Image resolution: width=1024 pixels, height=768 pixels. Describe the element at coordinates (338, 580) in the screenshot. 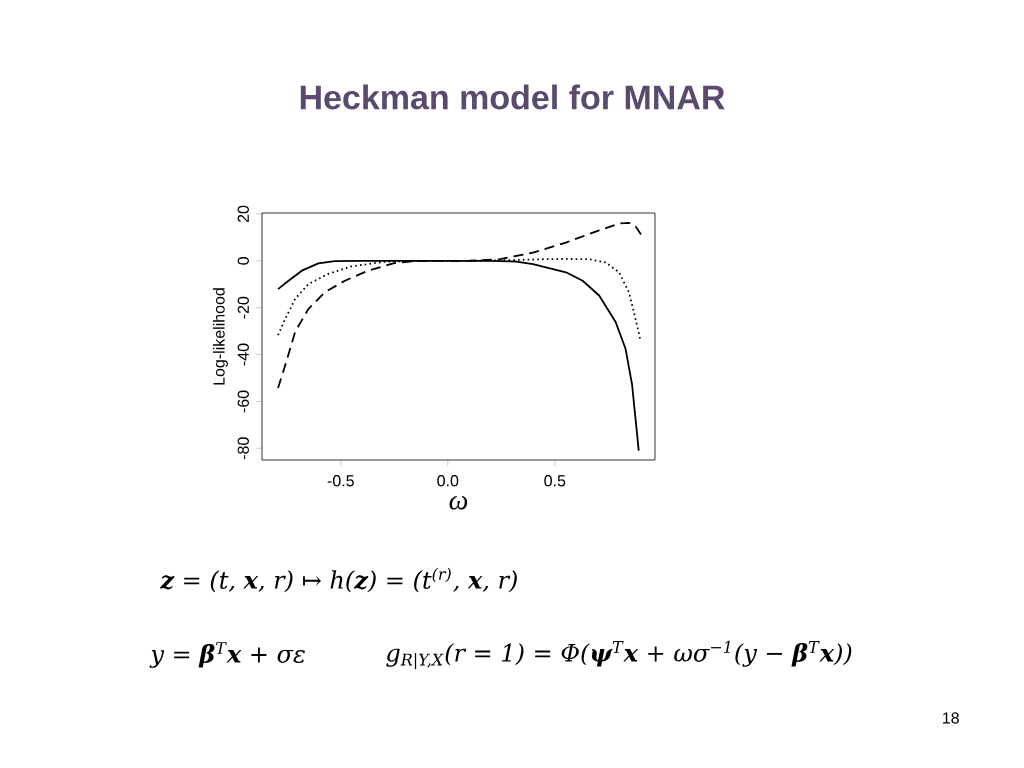

I see `text: z = (t, x, r) ↦ h(z) = (t$^{(r)}$, x, r)` at that location.